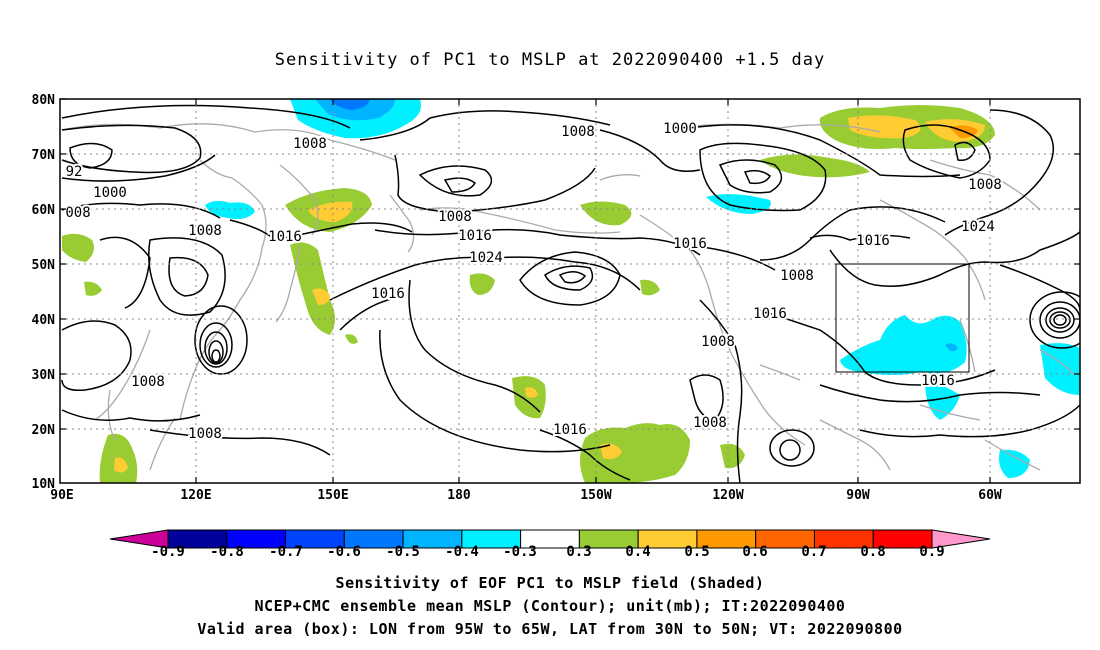  I want to click on colorbar-label: 0.8, so click(872, 552).